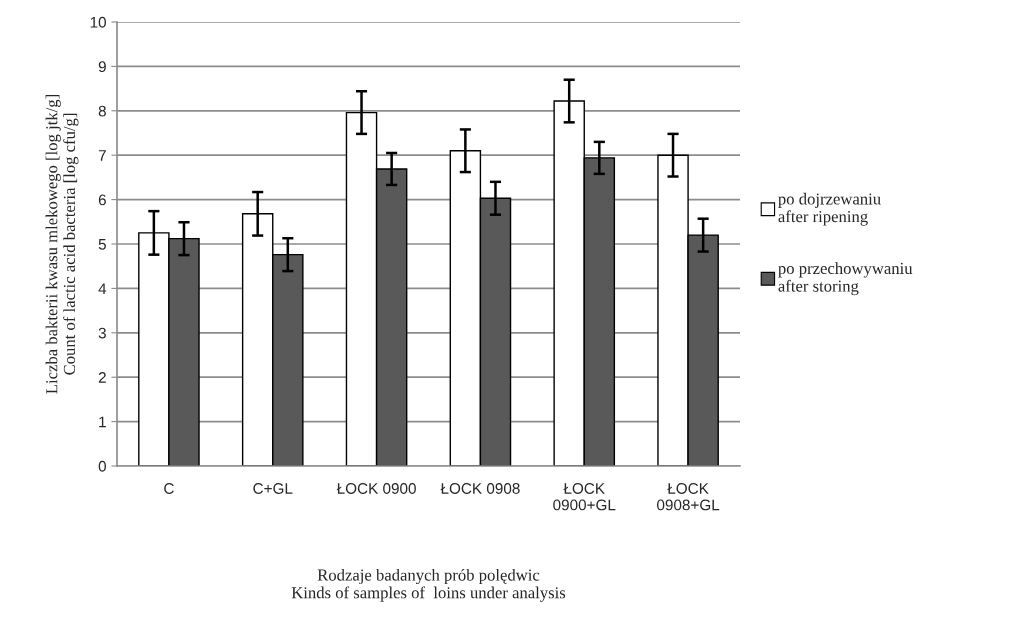 The height and width of the screenshot is (624, 1022). I want to click on y-tick-label: 6, so click(102, 200).